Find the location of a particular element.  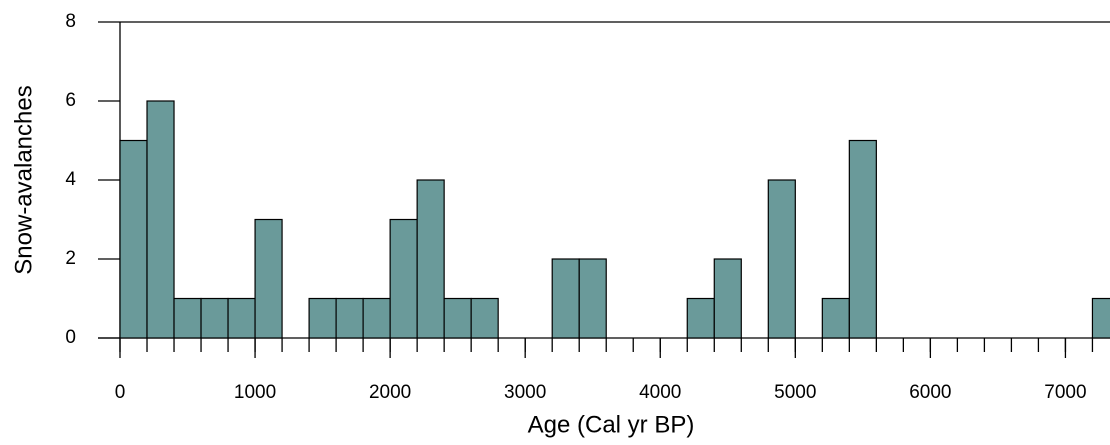

x-axis-label: Age (Cal yr BP) is located at coordinates (611, 424).